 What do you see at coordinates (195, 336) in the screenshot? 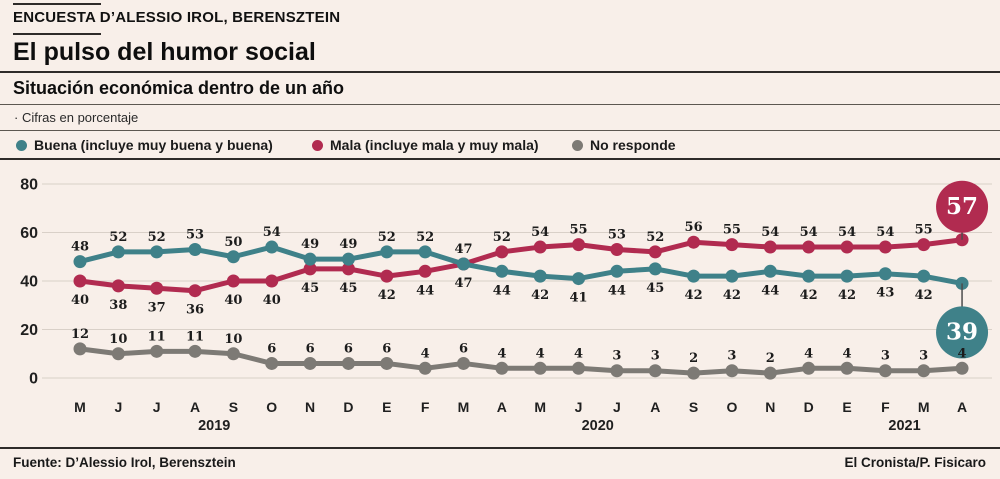
I see `data-point-label: 11` at bounding box center [195, 336].